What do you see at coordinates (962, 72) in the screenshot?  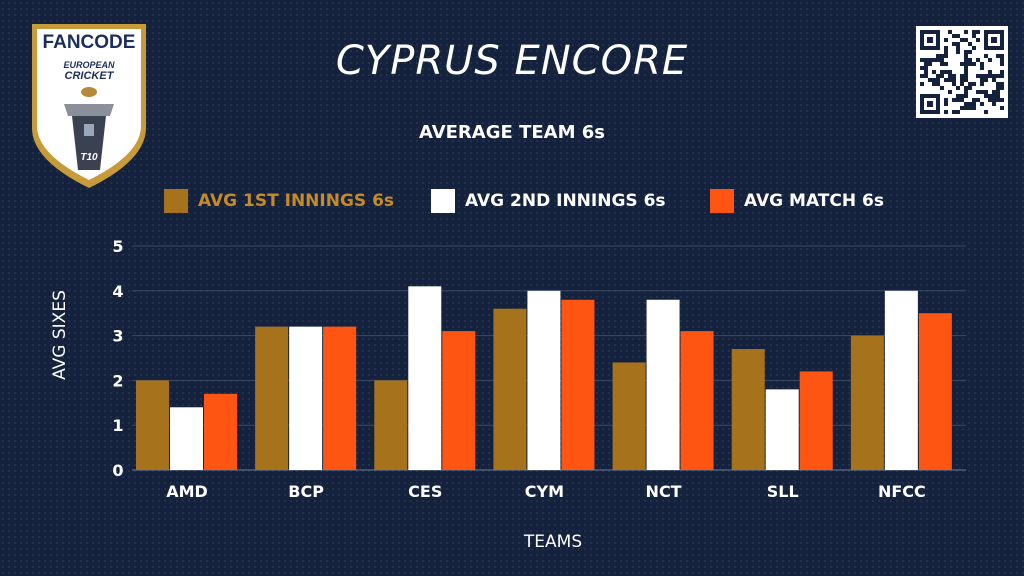 I see `qr-code-icon` at bounding box center [962, 72].